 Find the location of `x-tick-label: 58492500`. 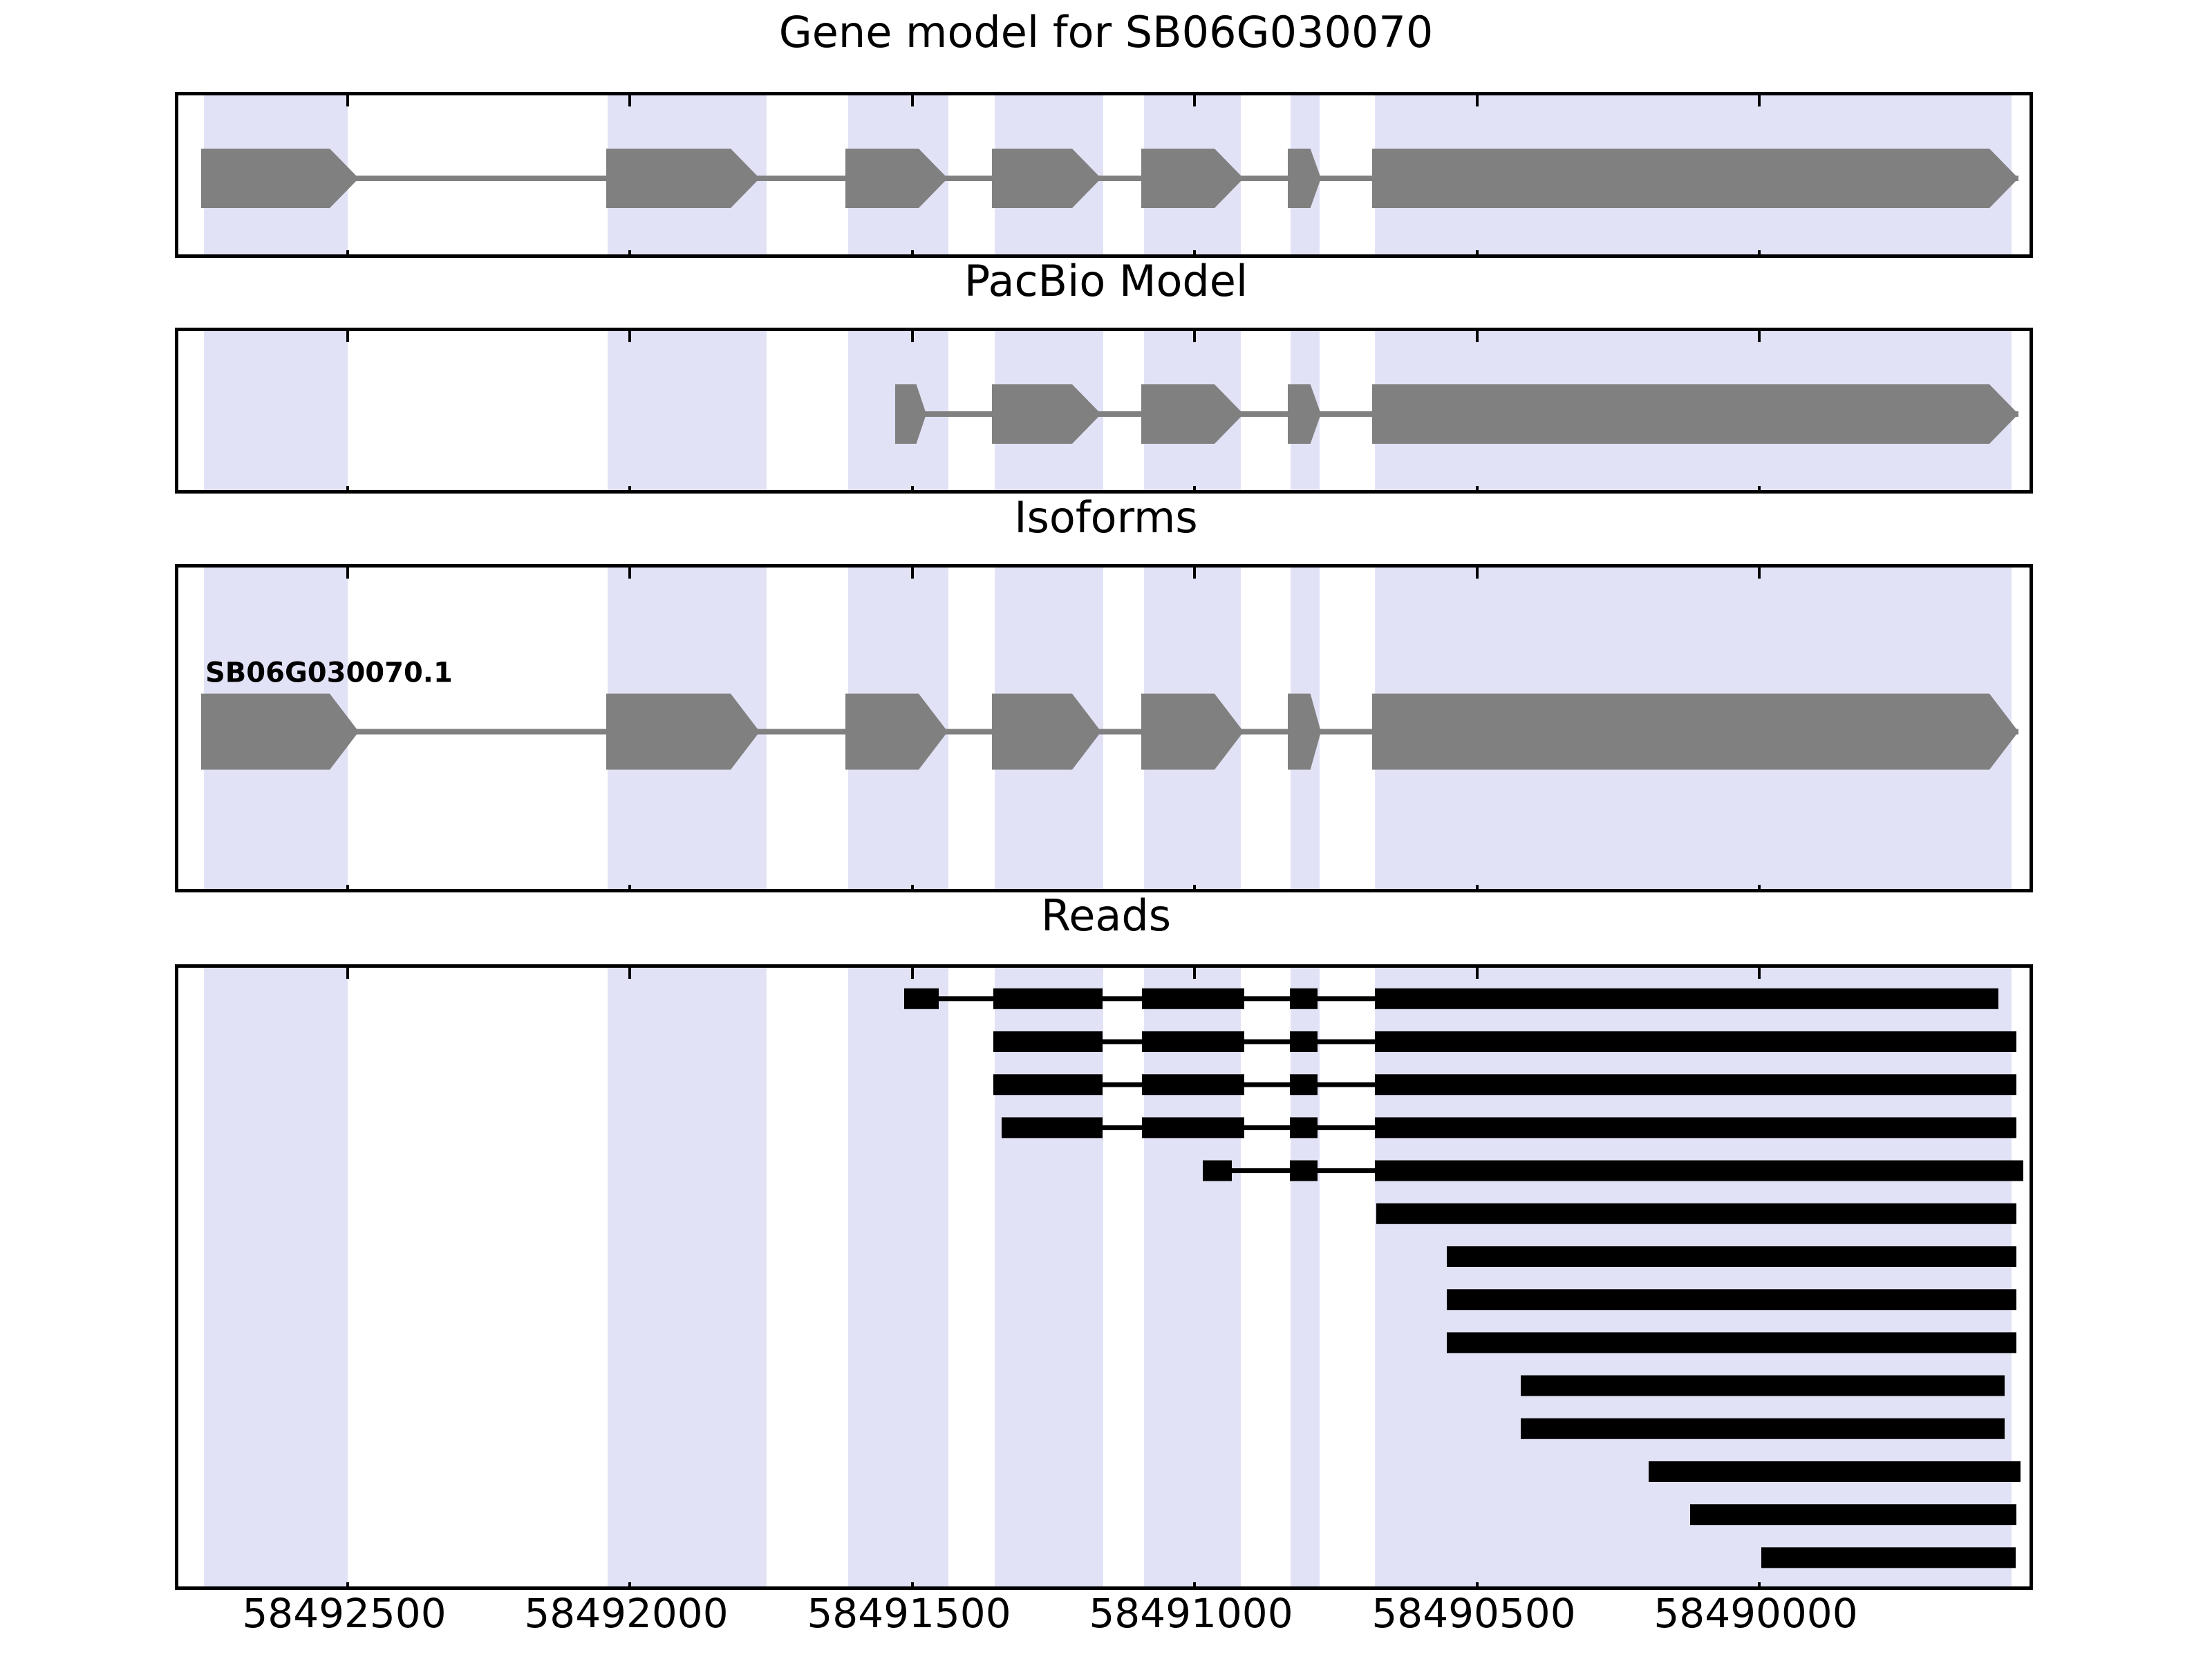

x-tick-label: 58492500 is located at coordinates (344, 1614).